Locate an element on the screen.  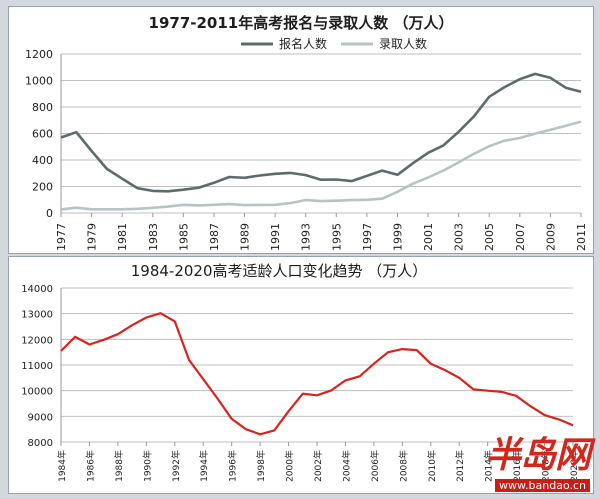
x-tick-label: 1985 is located at coordinates (183, 237).